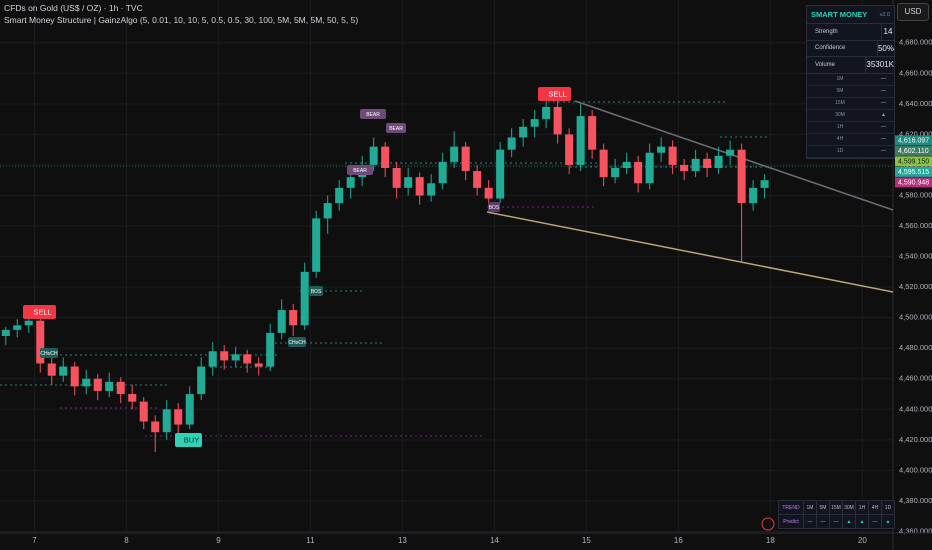 This screenshot has width=932, height=550. What do you see at coordinates (850, 104) in the screenshot?
I see `timeframe-row: 15M —` at bounding box center [850, 104].